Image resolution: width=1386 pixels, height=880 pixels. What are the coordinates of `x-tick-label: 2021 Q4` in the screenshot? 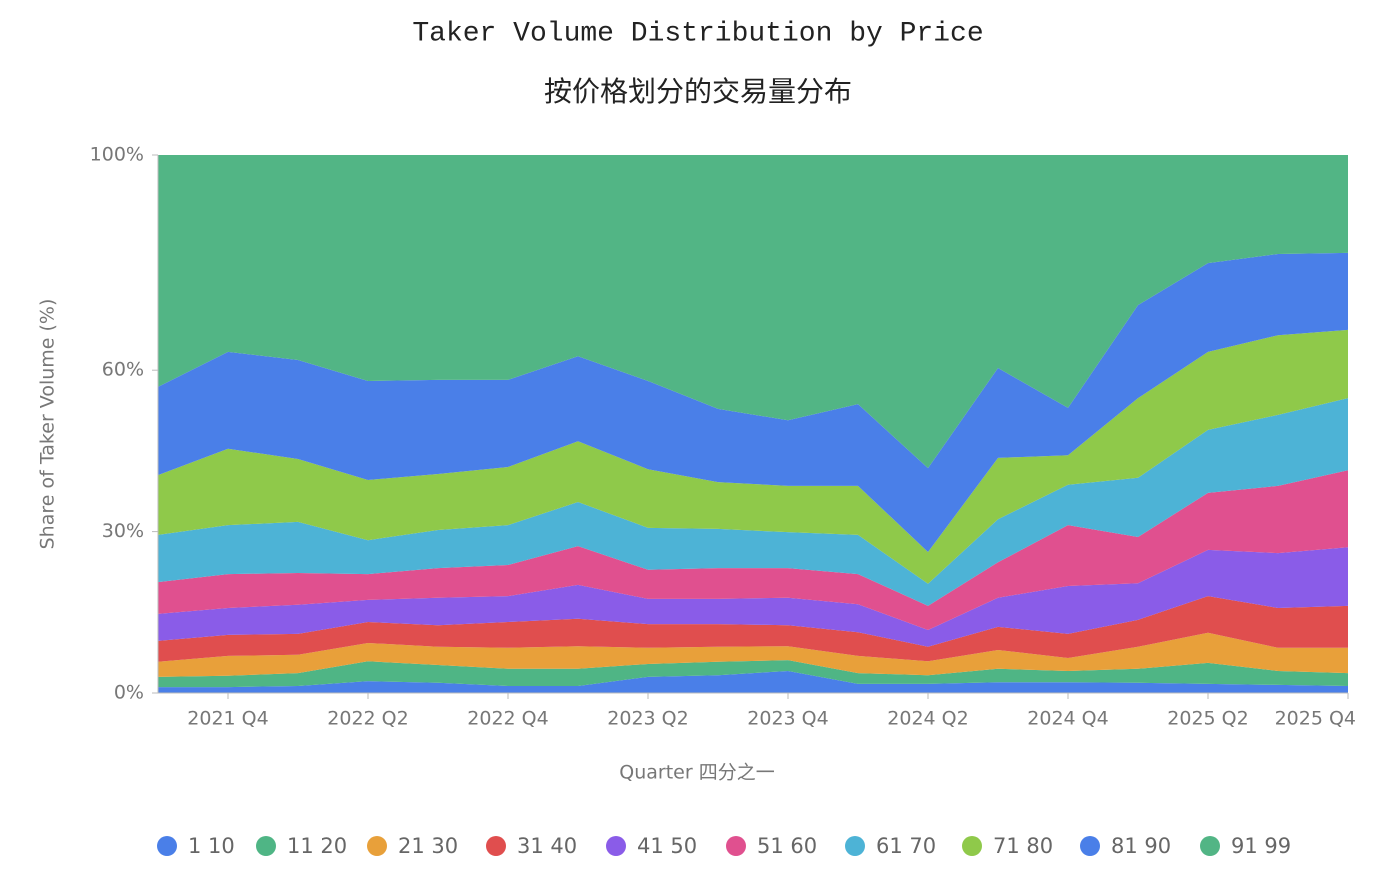 It's located at (227, 719).